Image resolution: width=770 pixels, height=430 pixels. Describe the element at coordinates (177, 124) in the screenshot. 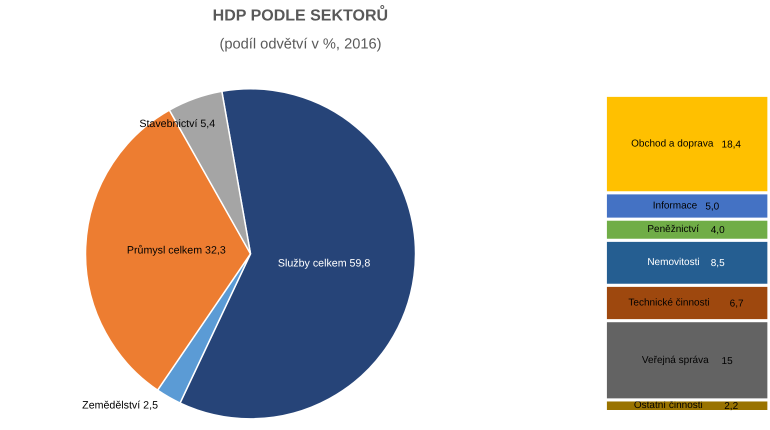

I see `slice-label: Stavebnictví 5,4` at that location.